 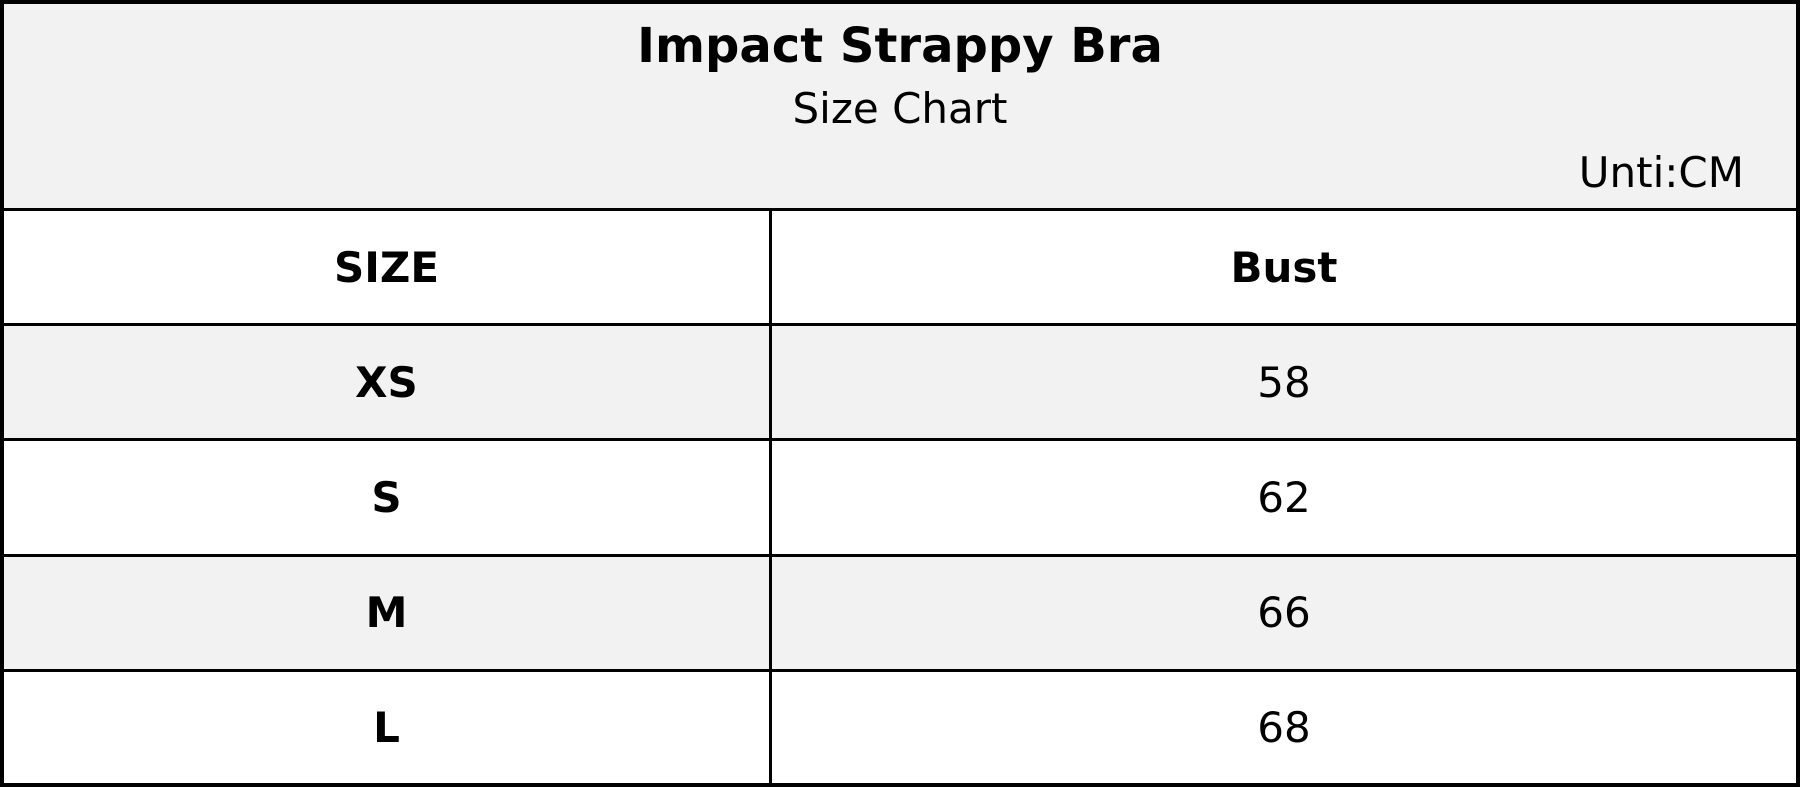 What do you see at coordinates (1284, 613) in the screenshot?
I see `table-cell: 66` at bounding box center [1284, 613].